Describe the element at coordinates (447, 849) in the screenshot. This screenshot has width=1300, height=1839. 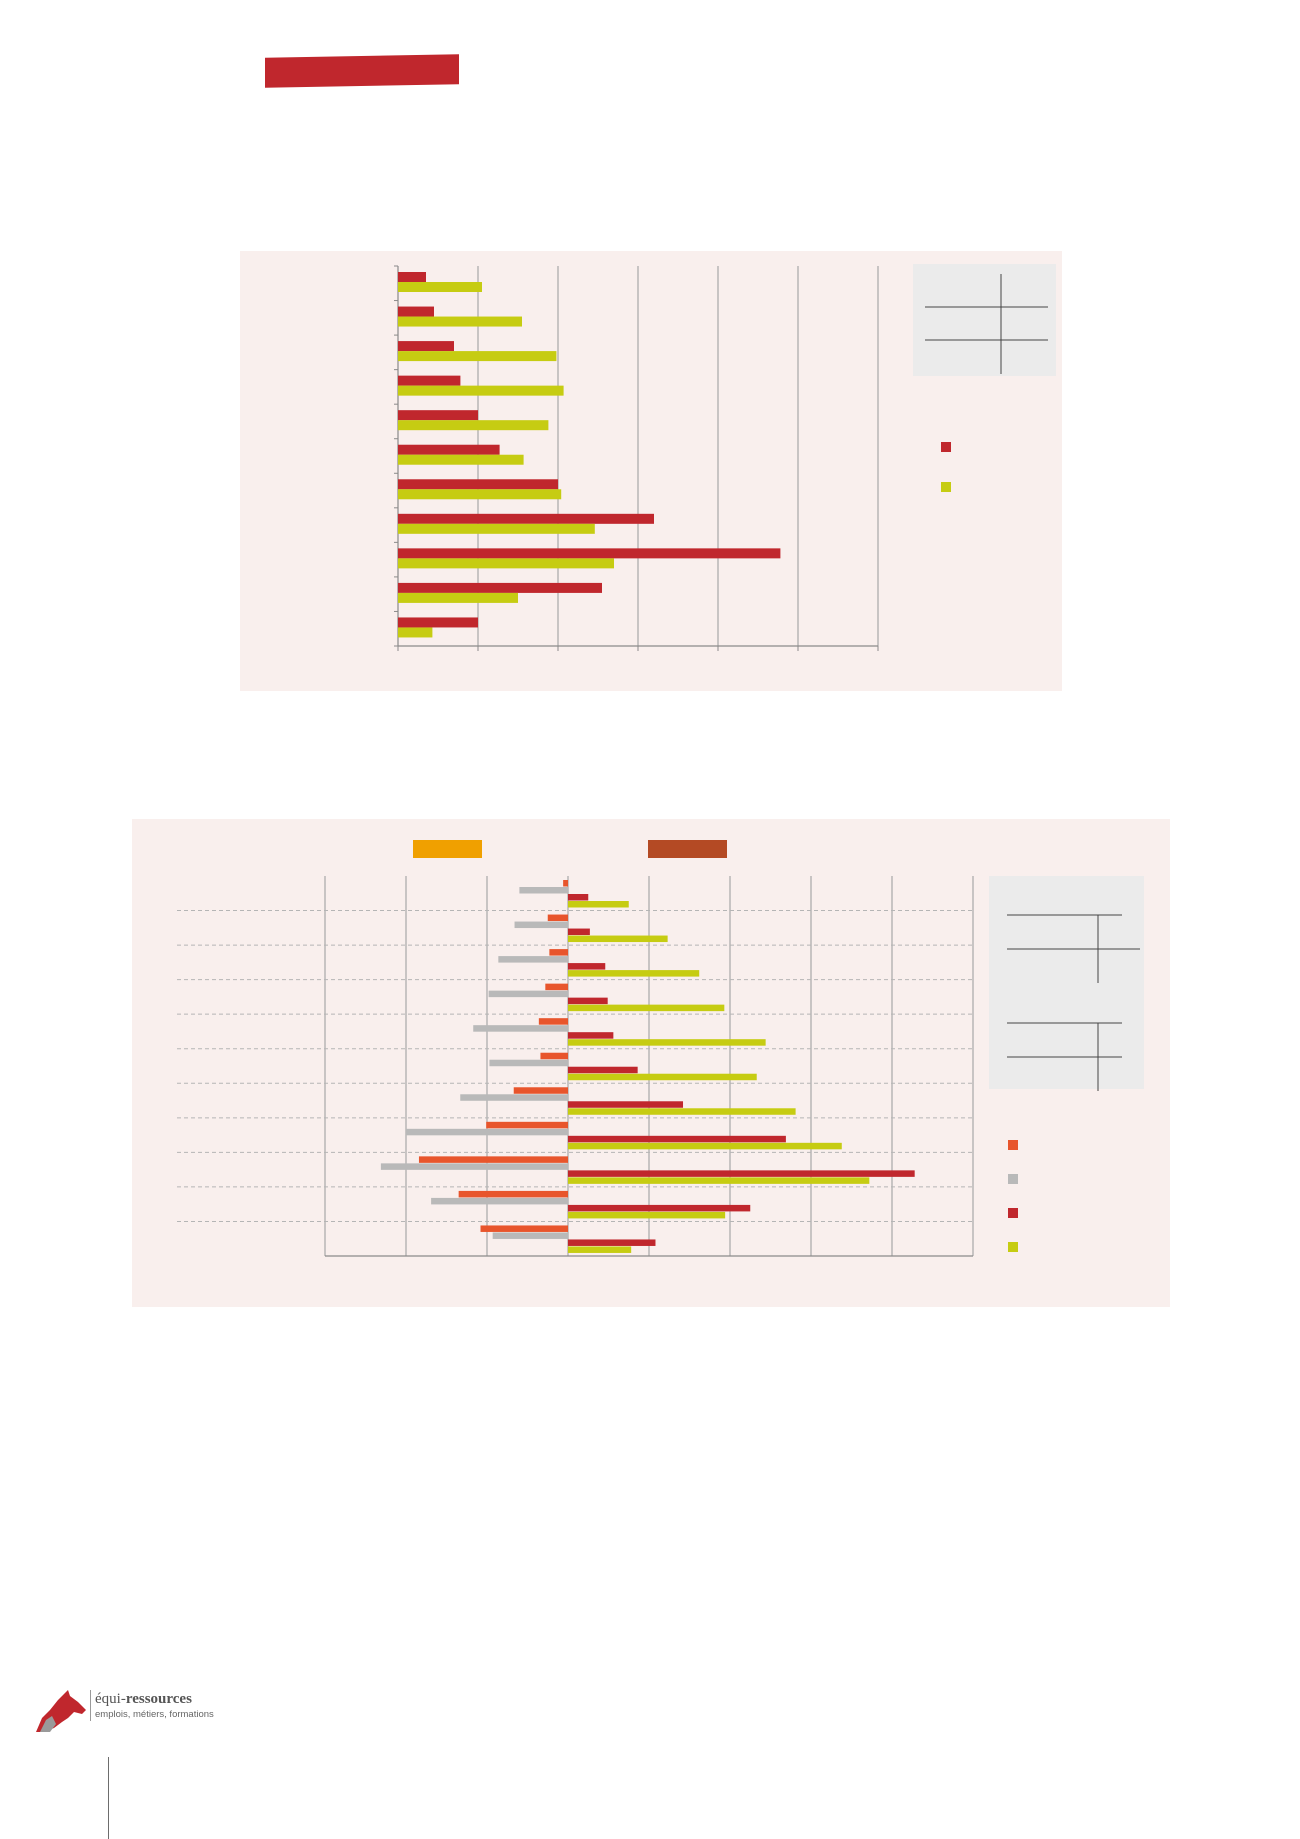
I see `header-swatch-orange` at that location.